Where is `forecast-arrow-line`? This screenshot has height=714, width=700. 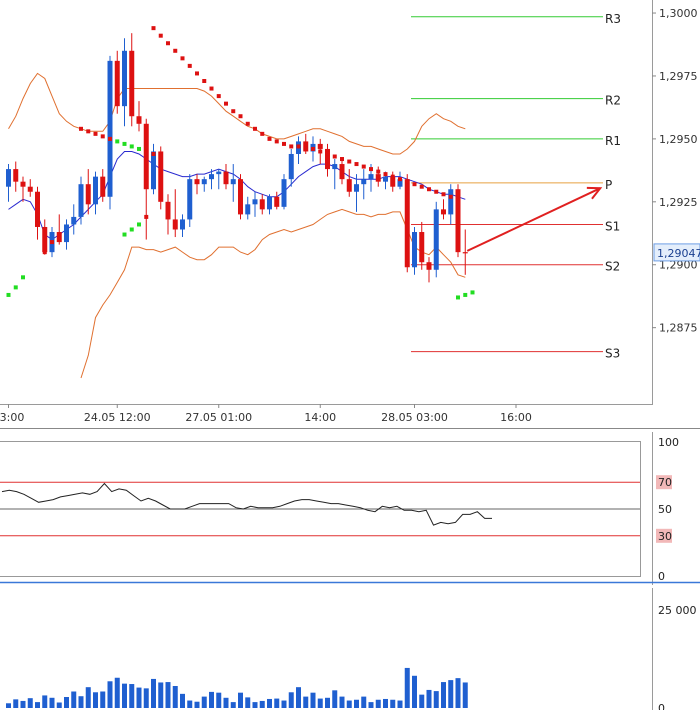
forecast-arrow-line is located at coordinates (533, 219).